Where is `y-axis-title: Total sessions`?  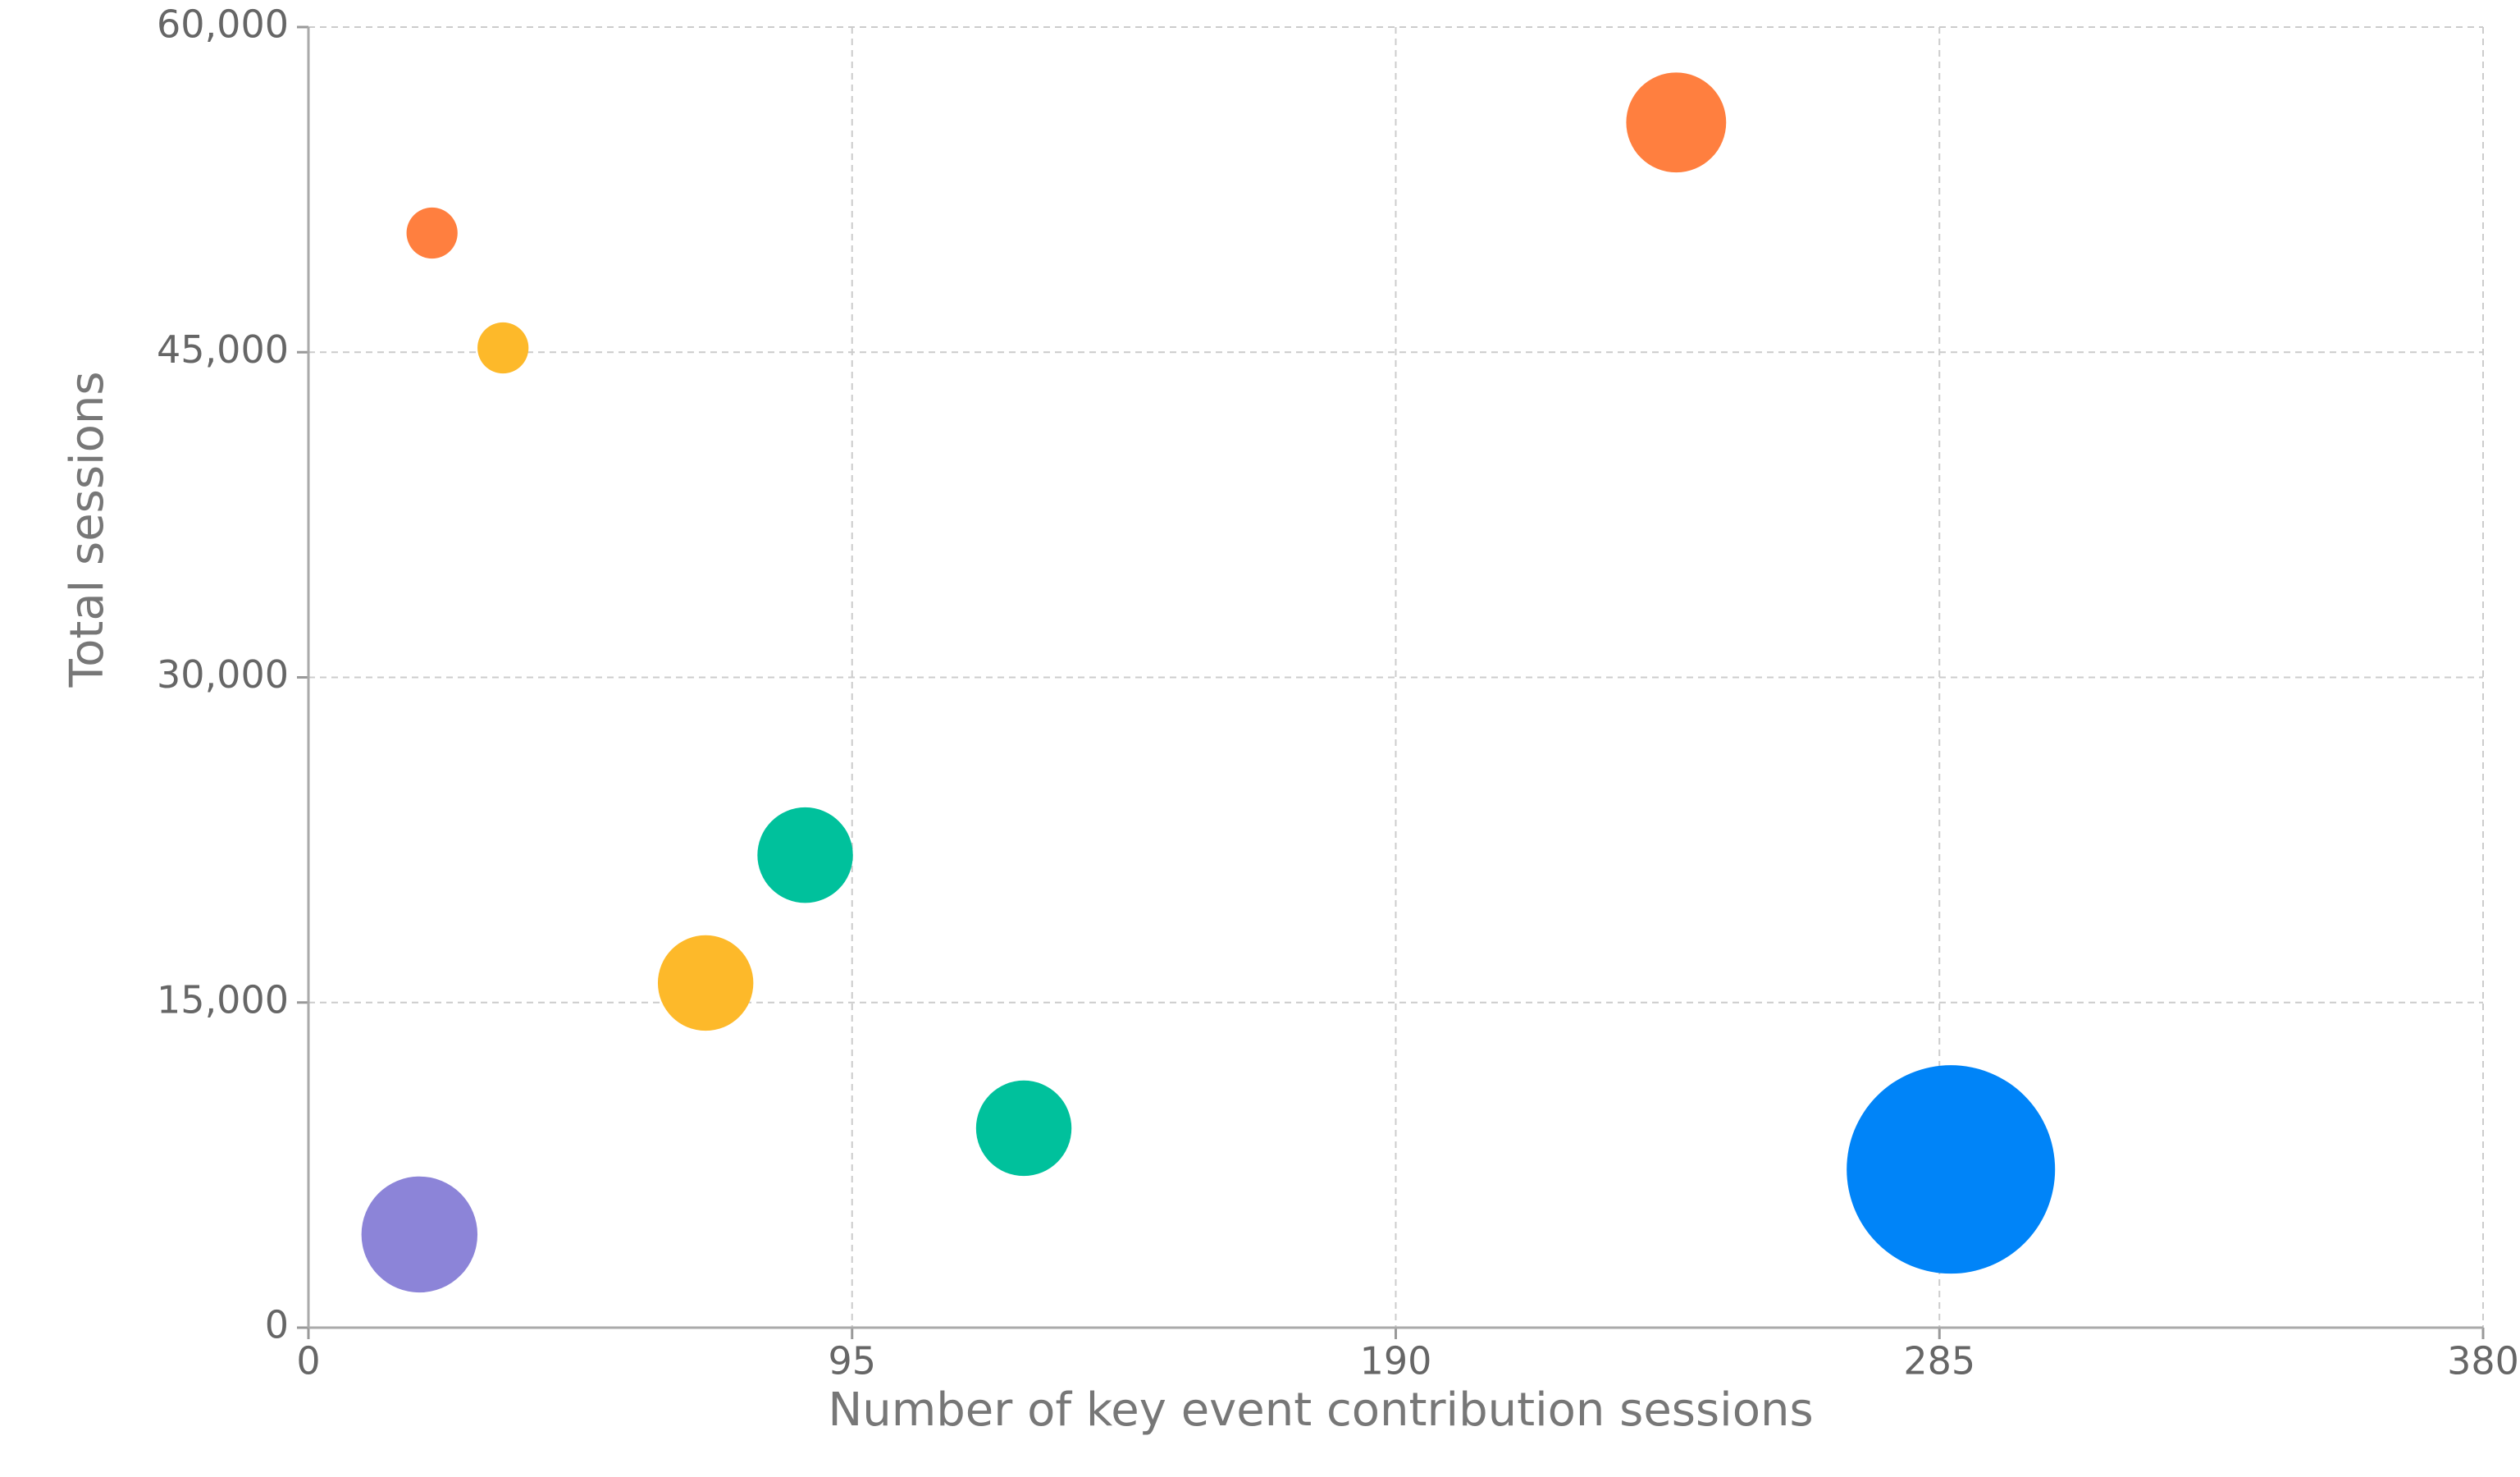 y-axis-title: Total sessions is located at coordinates (87, 529).